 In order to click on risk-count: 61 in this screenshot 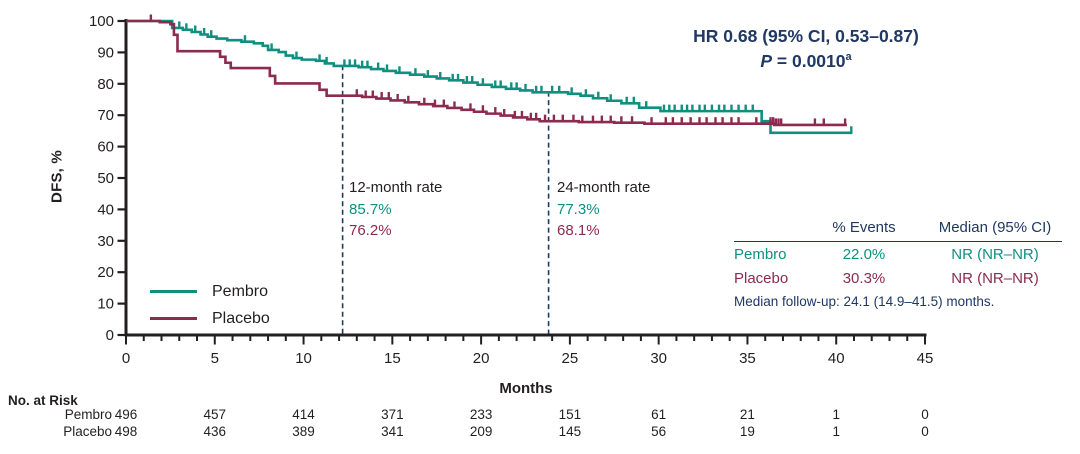, I will do `click(659, 414)`.